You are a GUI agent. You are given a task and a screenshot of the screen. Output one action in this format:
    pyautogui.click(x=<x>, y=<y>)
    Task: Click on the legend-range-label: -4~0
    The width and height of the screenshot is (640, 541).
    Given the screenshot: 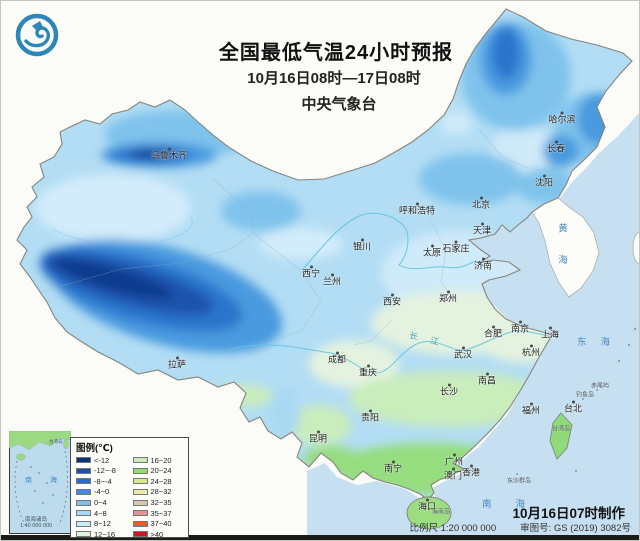 What is the action you would take?
    pyautogui.click(x=102, y=492)
    